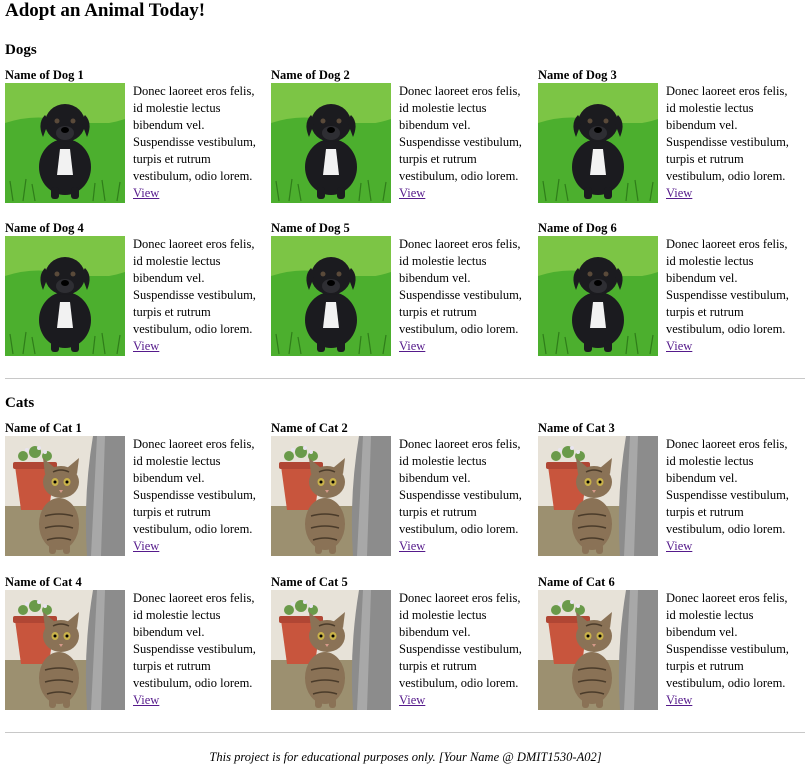 This screenshot has width=811, height=782. Describe the element at coordinates (577, 75) in the screenshot. I see `dog-name: Name of Dog 3` at that location.